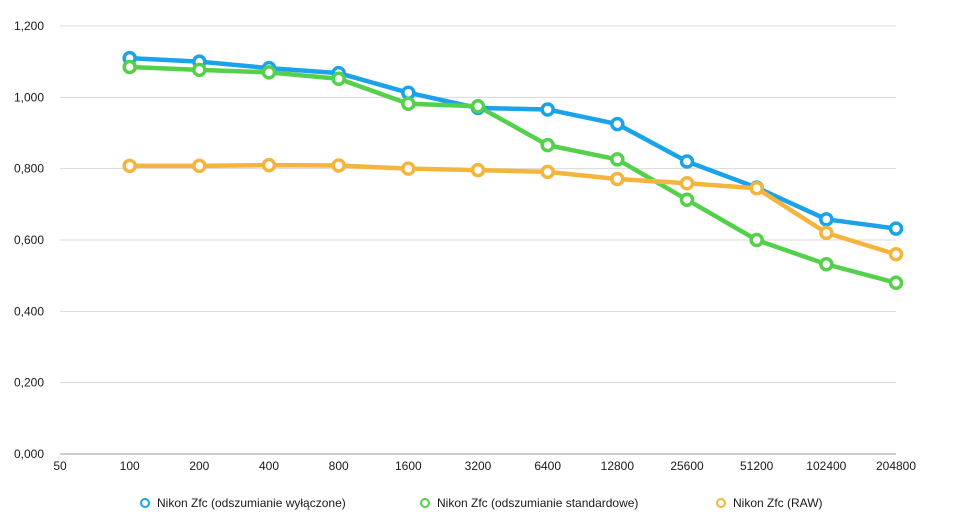 This screenshot has width=955, height=526. I want to click on x-tick-label: 204800, so click(896, 466).